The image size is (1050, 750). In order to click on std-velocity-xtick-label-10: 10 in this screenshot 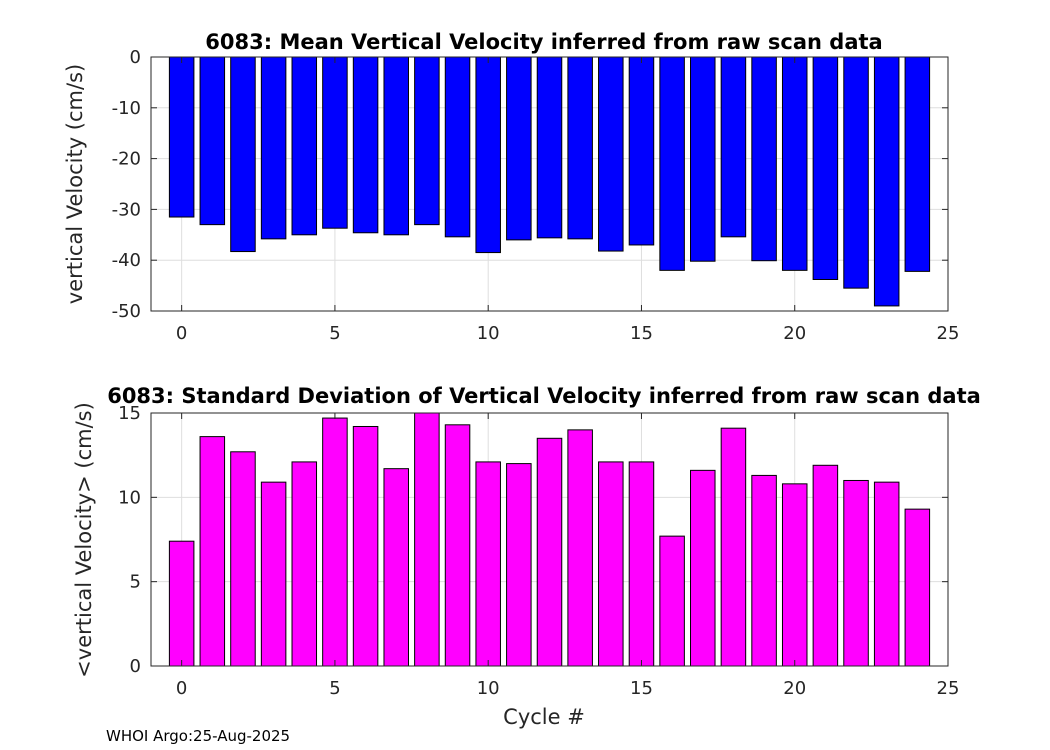, I will do `click(488, 688)`.